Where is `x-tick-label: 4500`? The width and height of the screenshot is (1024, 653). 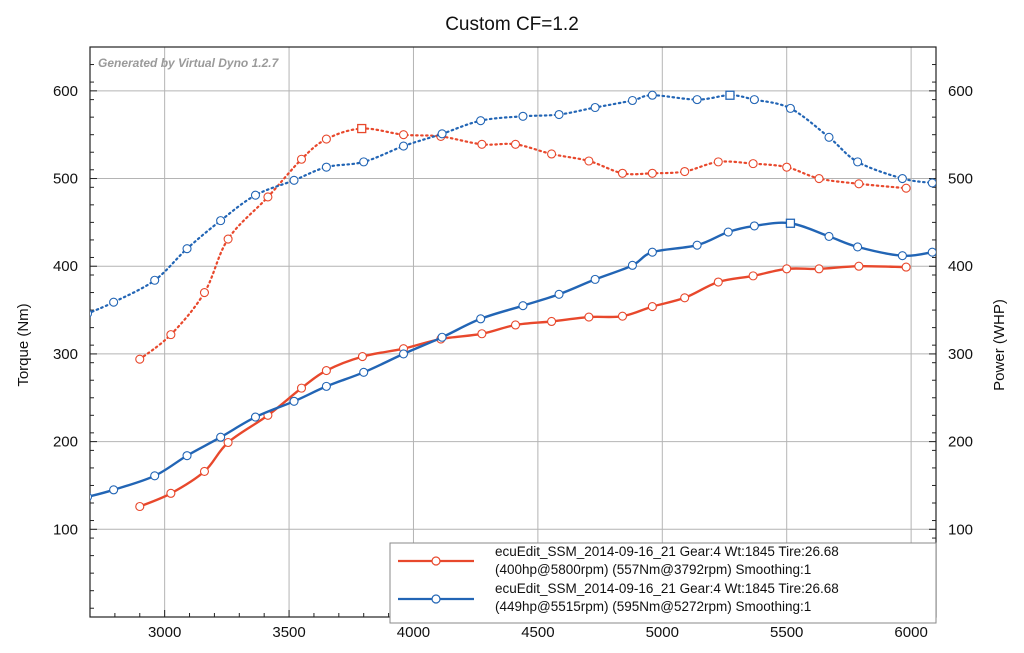
x-tick-label: 4500 is located at coordinates (537, 632).